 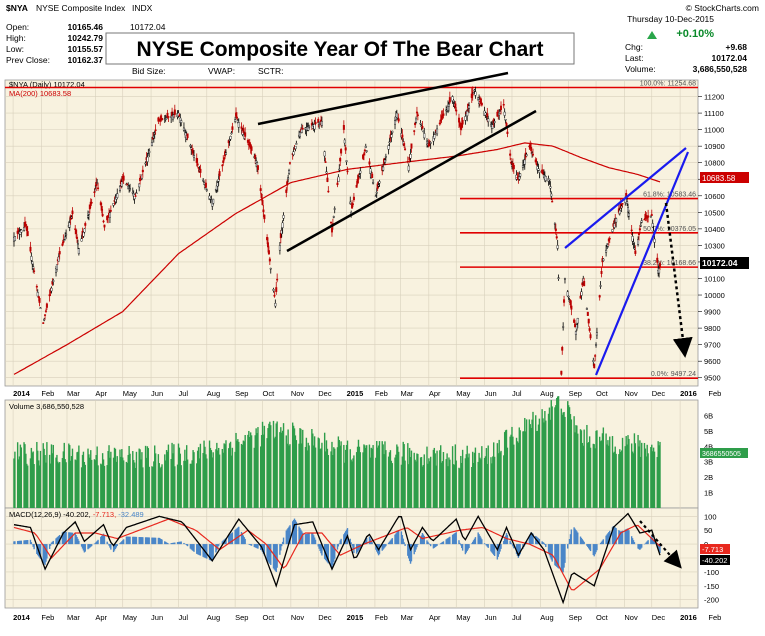 I want to click on x-tick-label: Oct, so click(x=269, y=393).